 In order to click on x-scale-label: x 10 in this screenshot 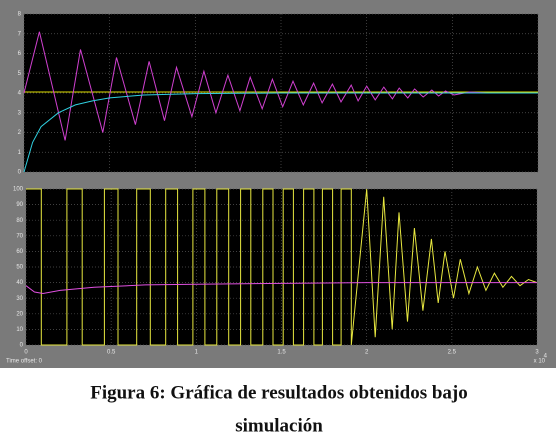, I will do `click(540, 362)`.